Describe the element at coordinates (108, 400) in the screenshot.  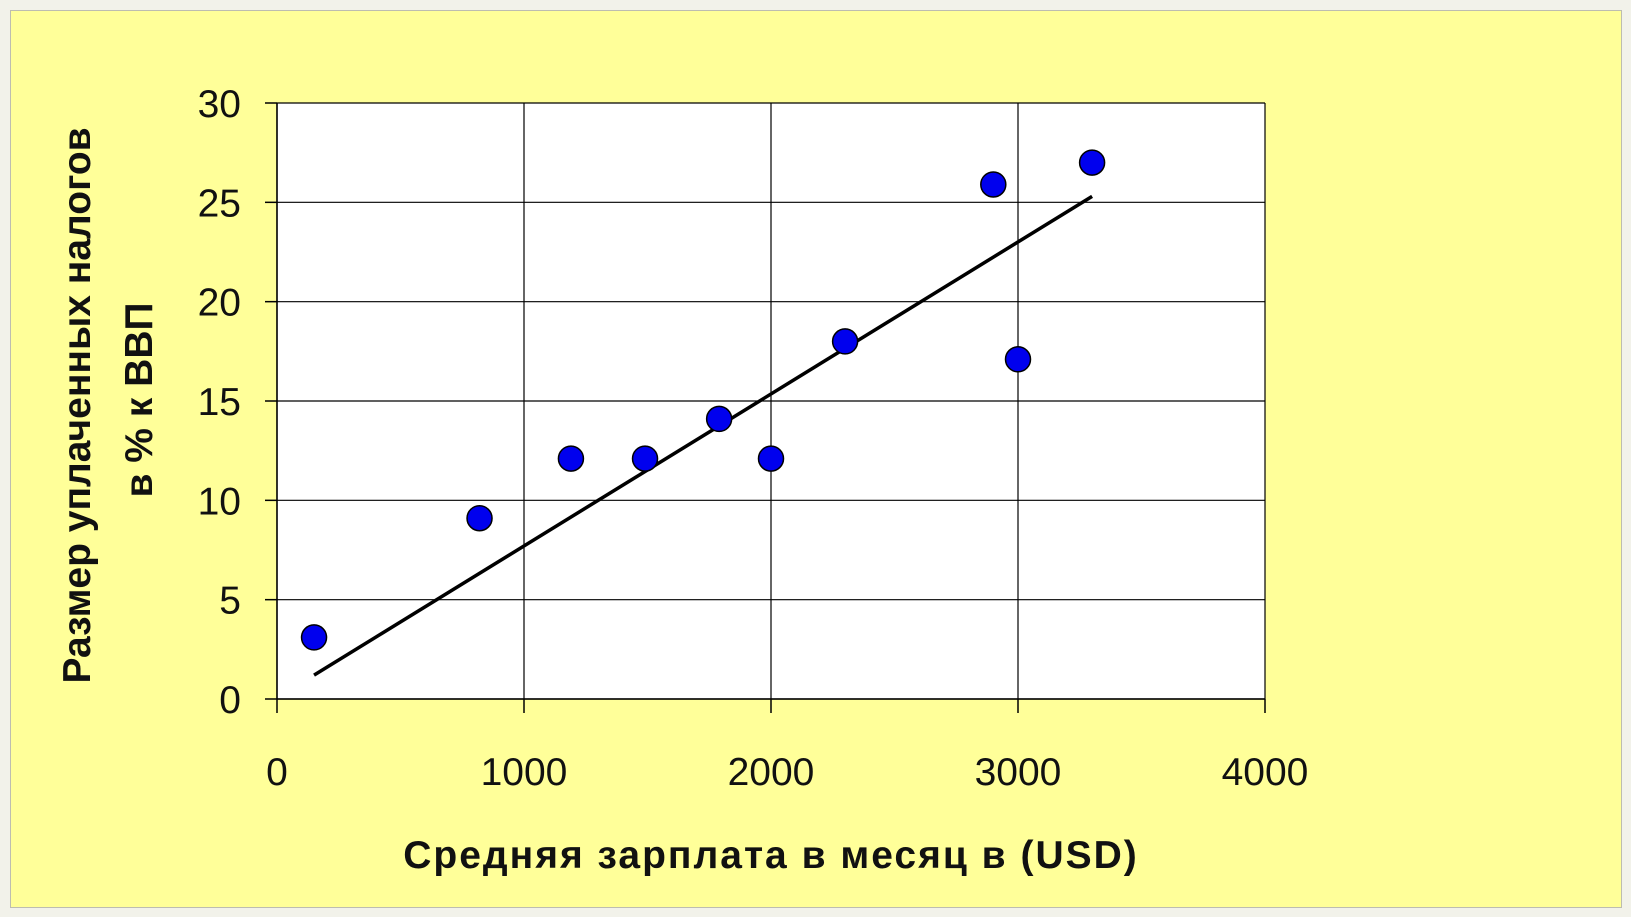
I see `y-axis-title: Размер уплаченных налогов в % к ВВП` at that location.